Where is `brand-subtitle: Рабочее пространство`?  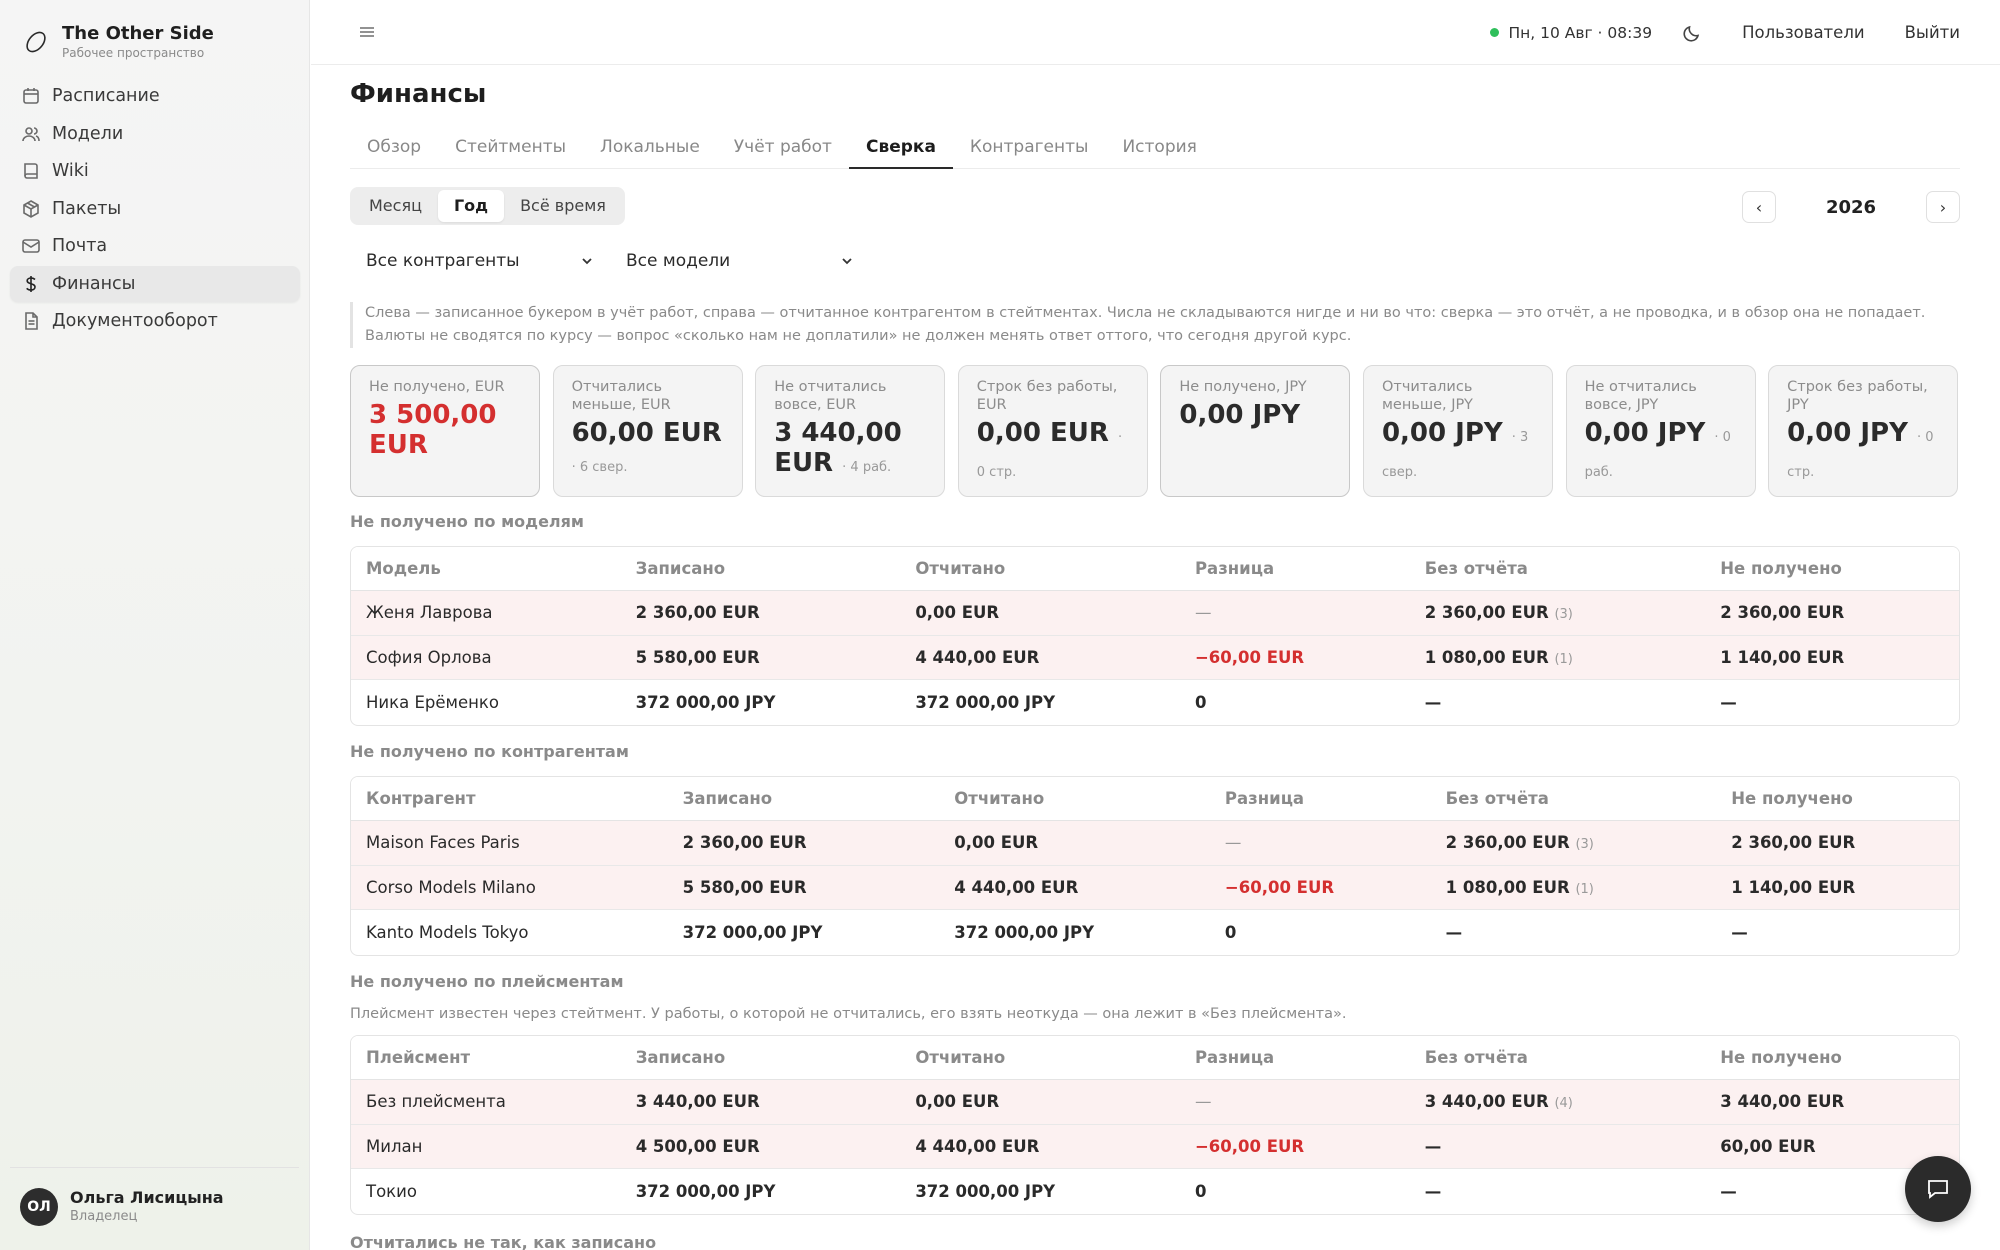
brand-subtitle: Рабочее пространство is located at coordinates (133, 53).